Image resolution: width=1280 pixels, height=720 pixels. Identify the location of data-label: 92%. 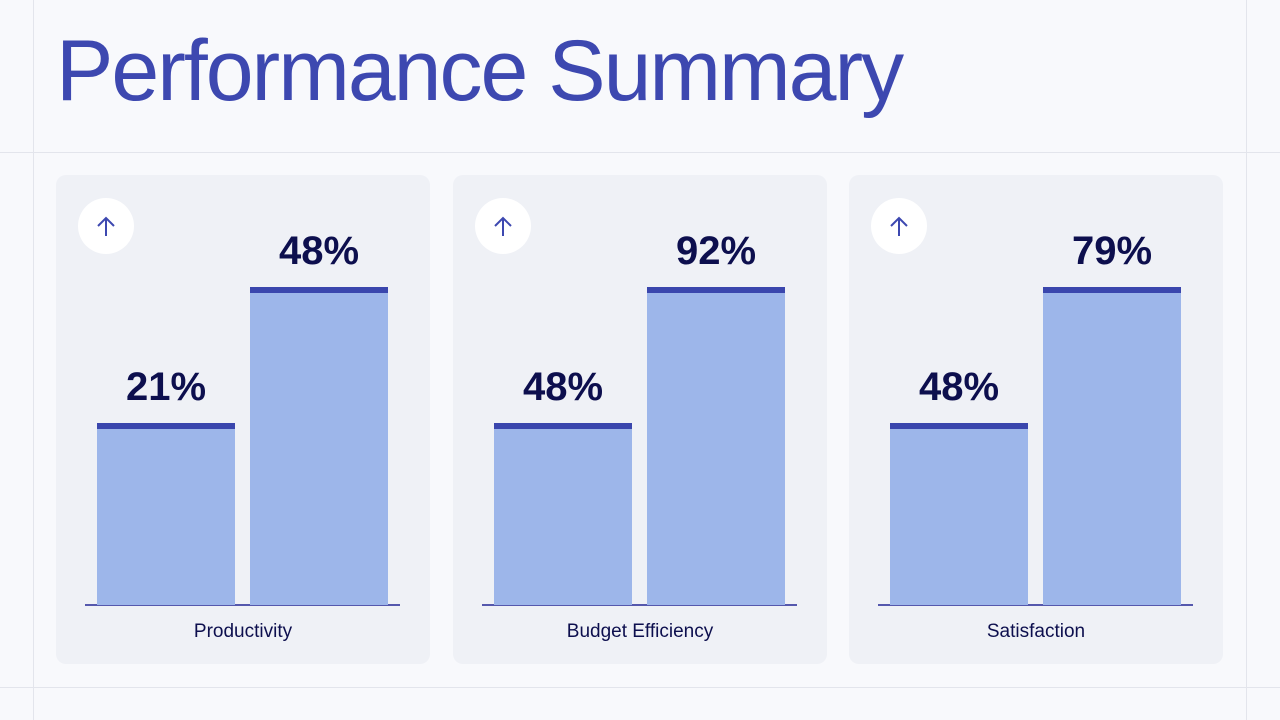
(716, 251).